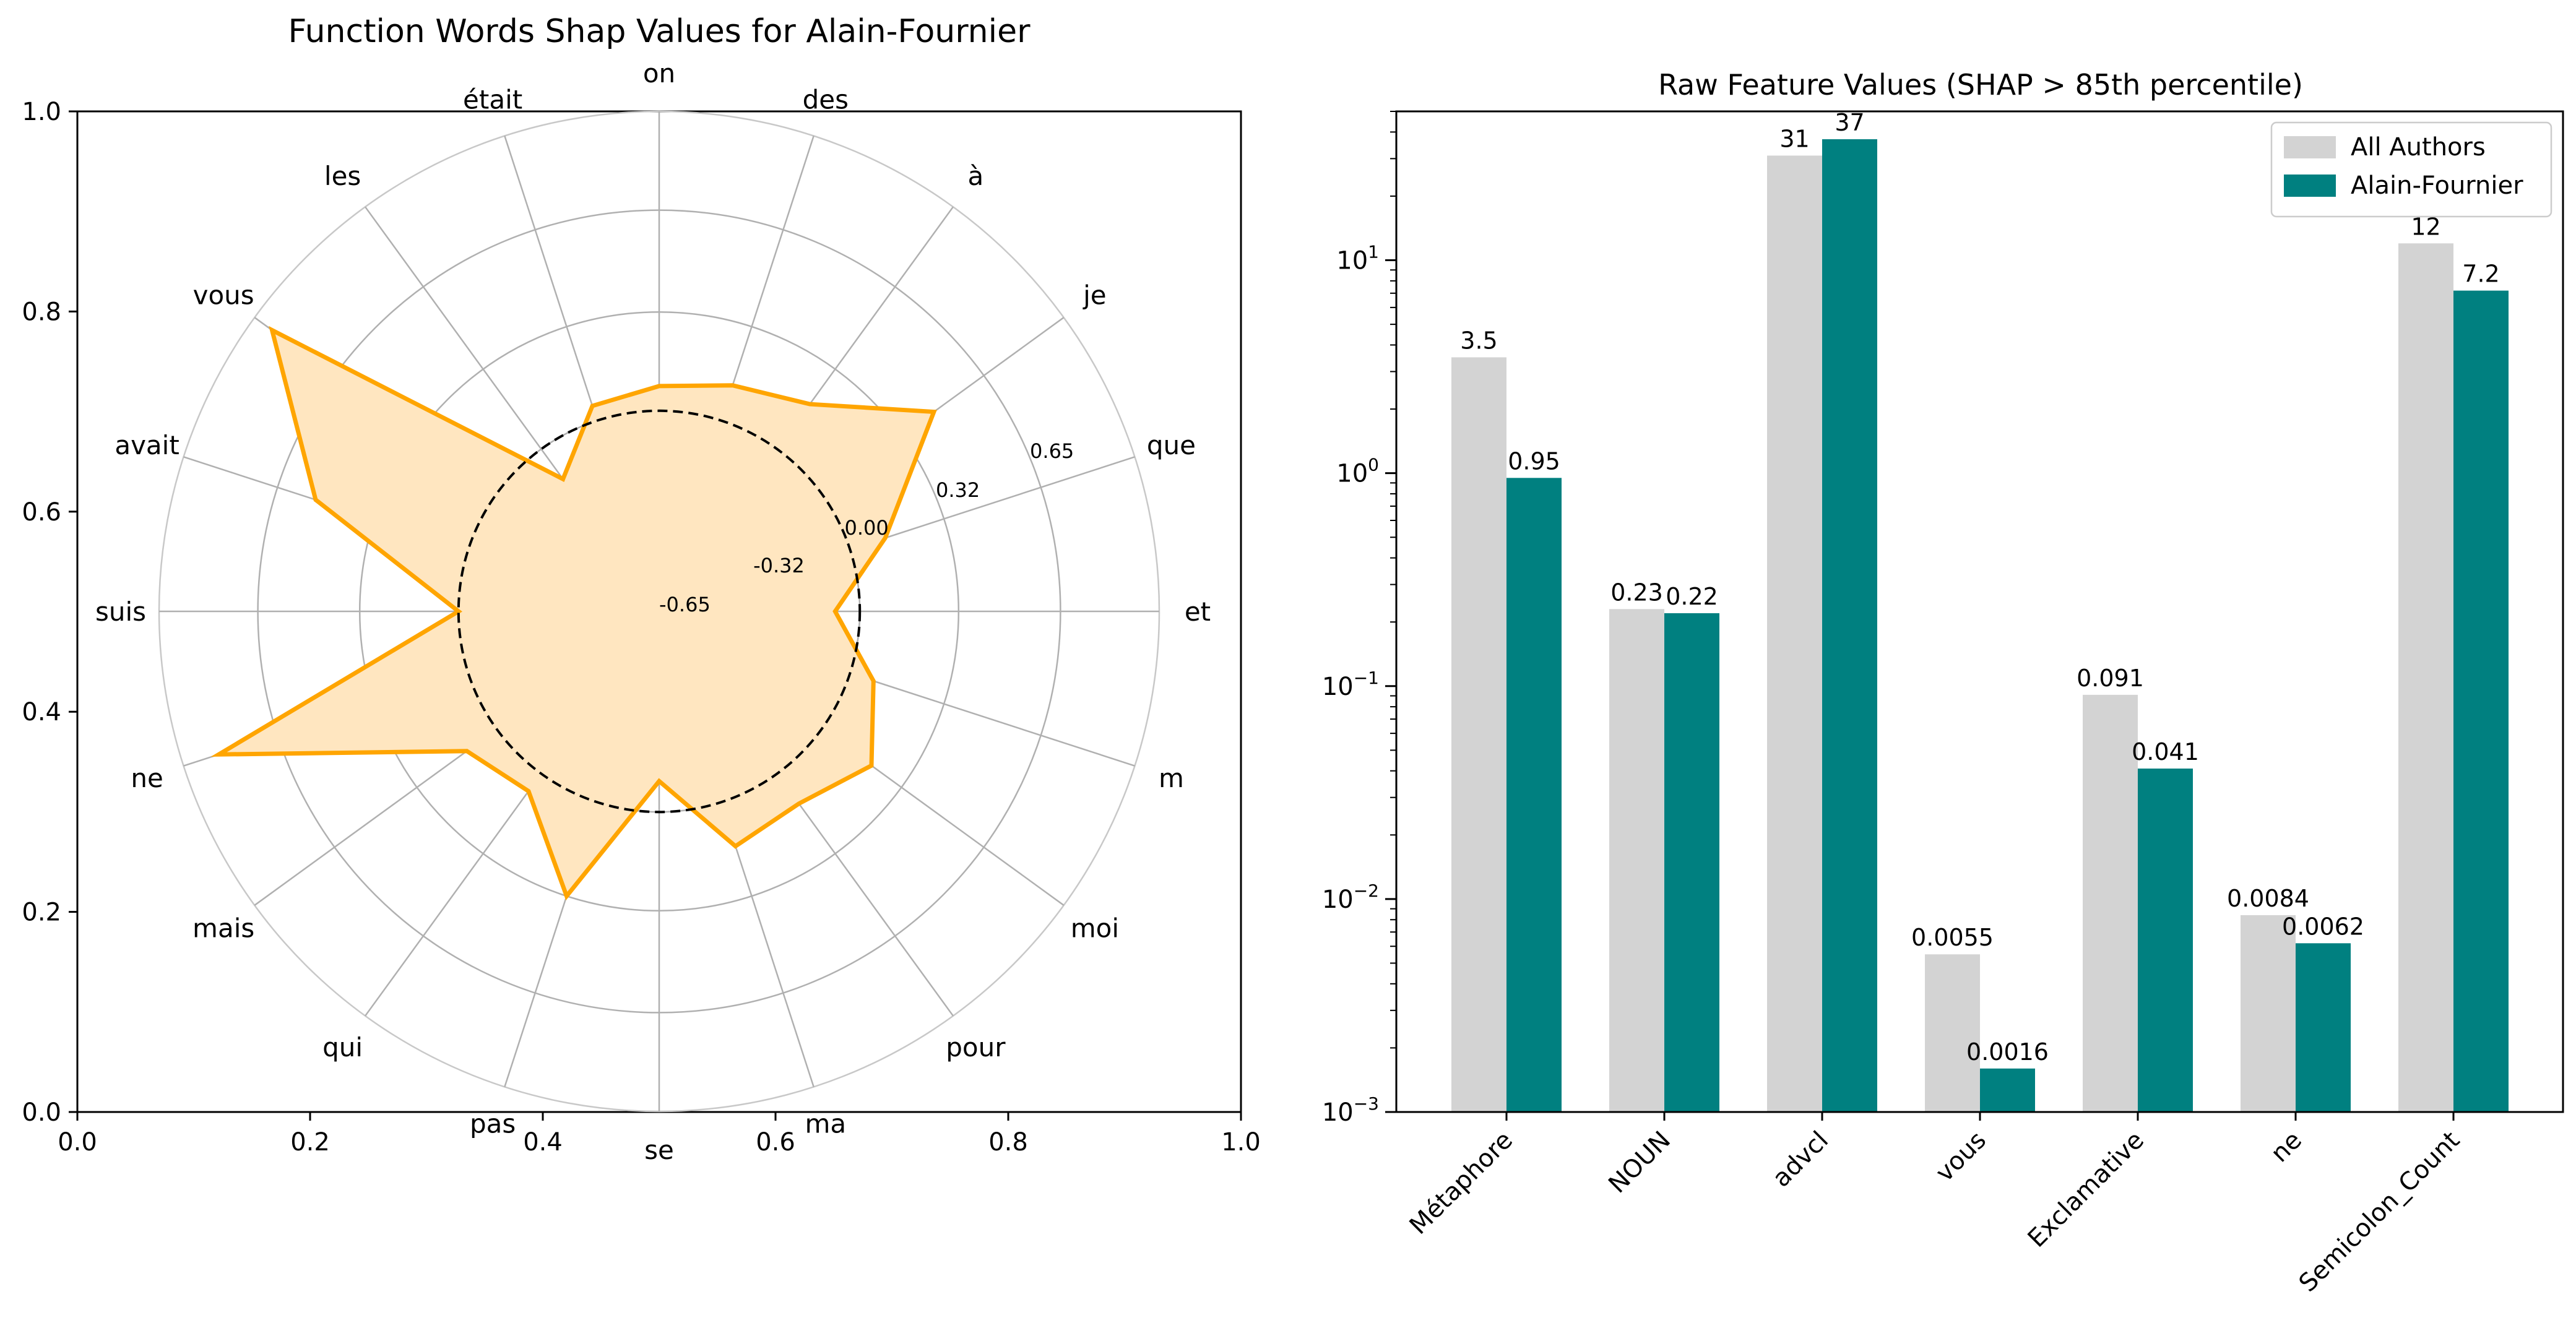 The height and width of the screenshot is (1323, 2576). Describe the element at coordinates (2425, 226) in the screenshot. I see `bar-value-label: 12` at that location.